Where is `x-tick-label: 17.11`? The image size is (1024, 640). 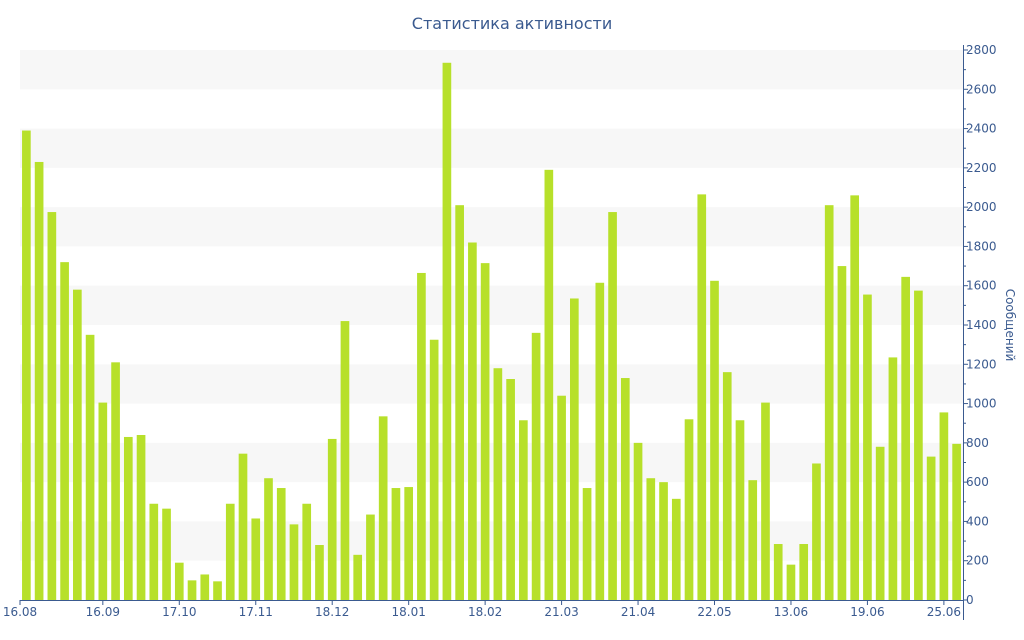 x-tick-label: 17.11 is located at coordinates (256, 612).